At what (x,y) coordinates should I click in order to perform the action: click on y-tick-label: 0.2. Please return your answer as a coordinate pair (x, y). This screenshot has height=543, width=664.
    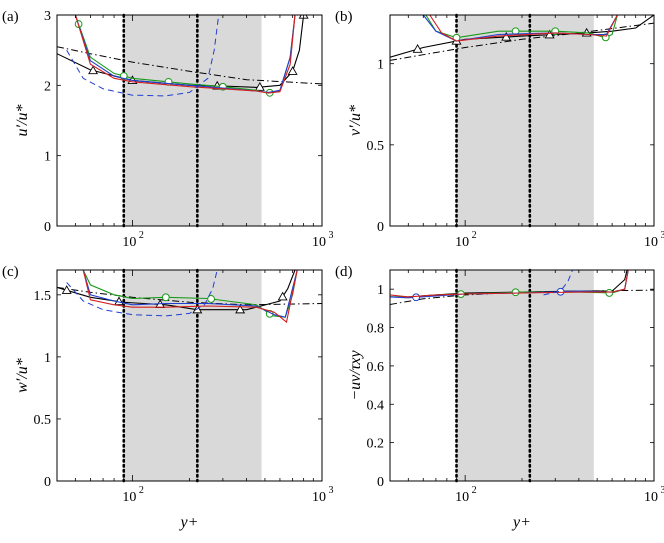
    Looking at the image, I should click on (376, 444).